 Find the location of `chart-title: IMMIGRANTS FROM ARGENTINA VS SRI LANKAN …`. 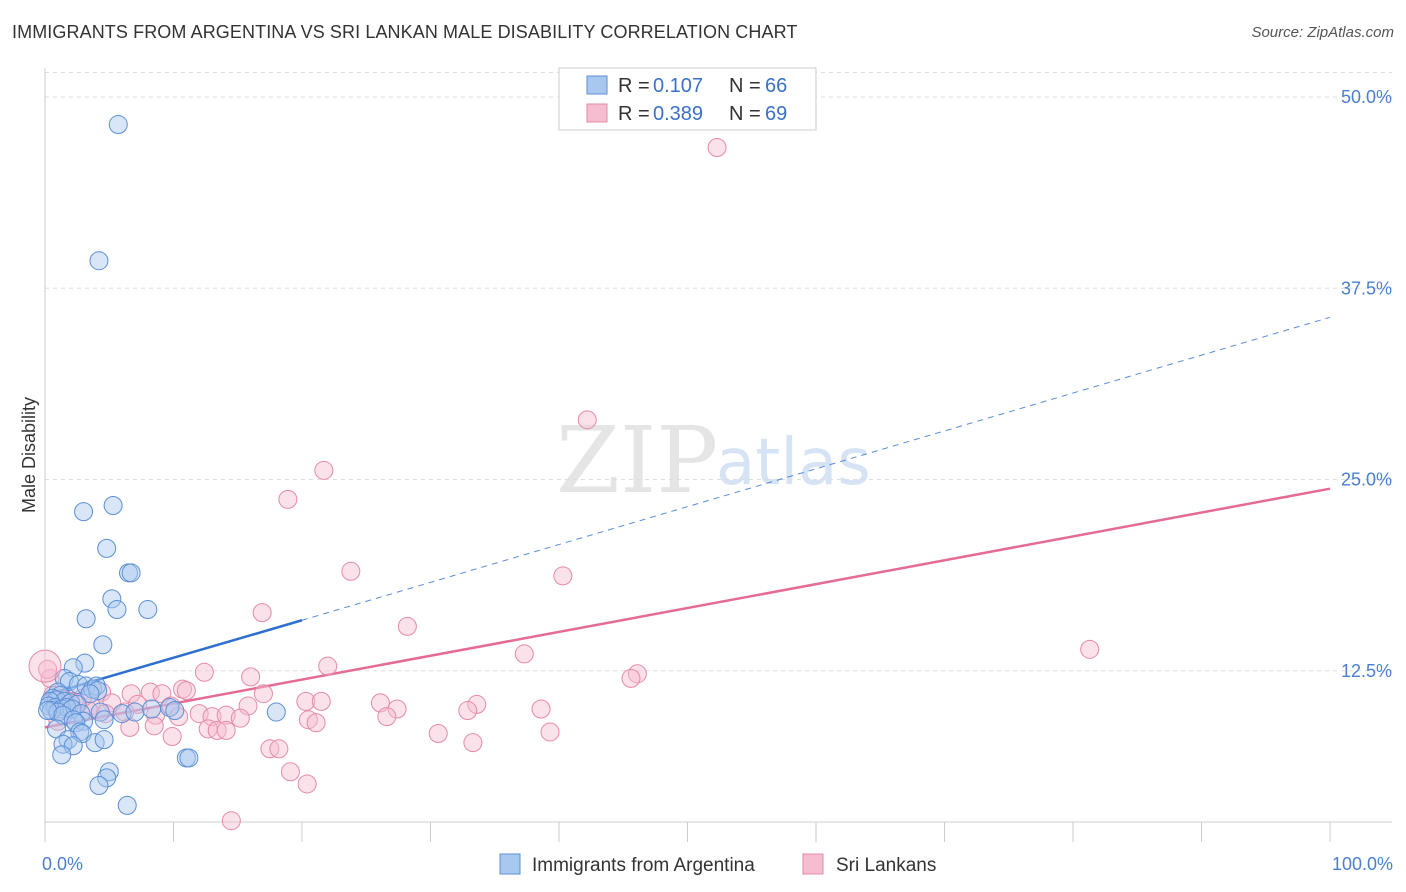

chart-title: IMMIGRANTS FROM ARGENTINA VS SRI LANKAN … is located at coordinates (405, 32).